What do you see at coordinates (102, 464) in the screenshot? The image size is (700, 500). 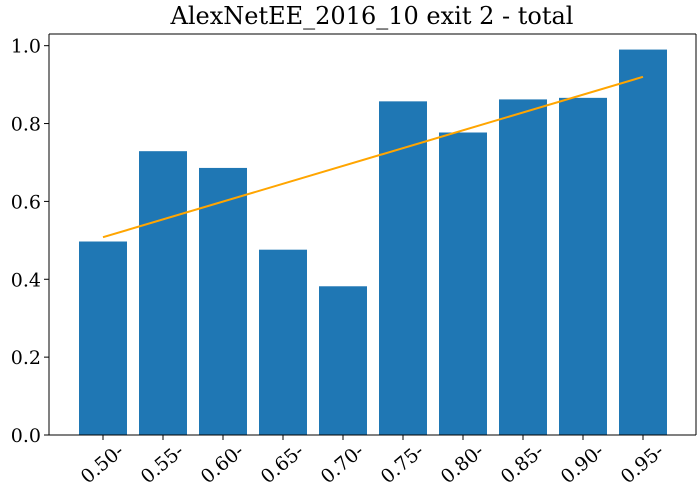 I see `x-tick-label: 0.50-` at bounding box center [102, 464].